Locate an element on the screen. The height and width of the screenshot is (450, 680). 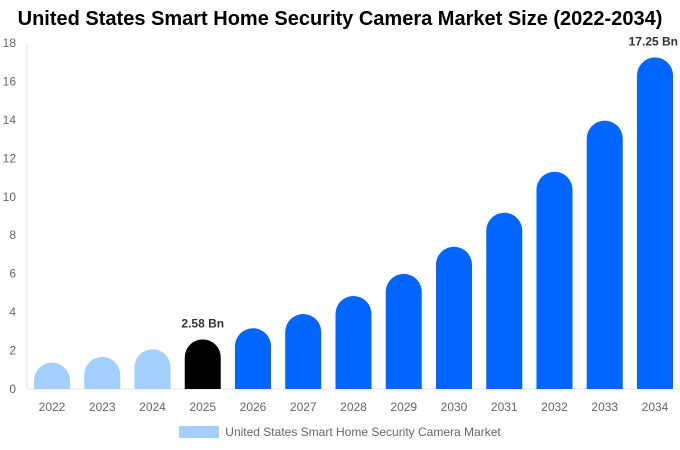
bar-2031 is located at coordinates (504, 300).